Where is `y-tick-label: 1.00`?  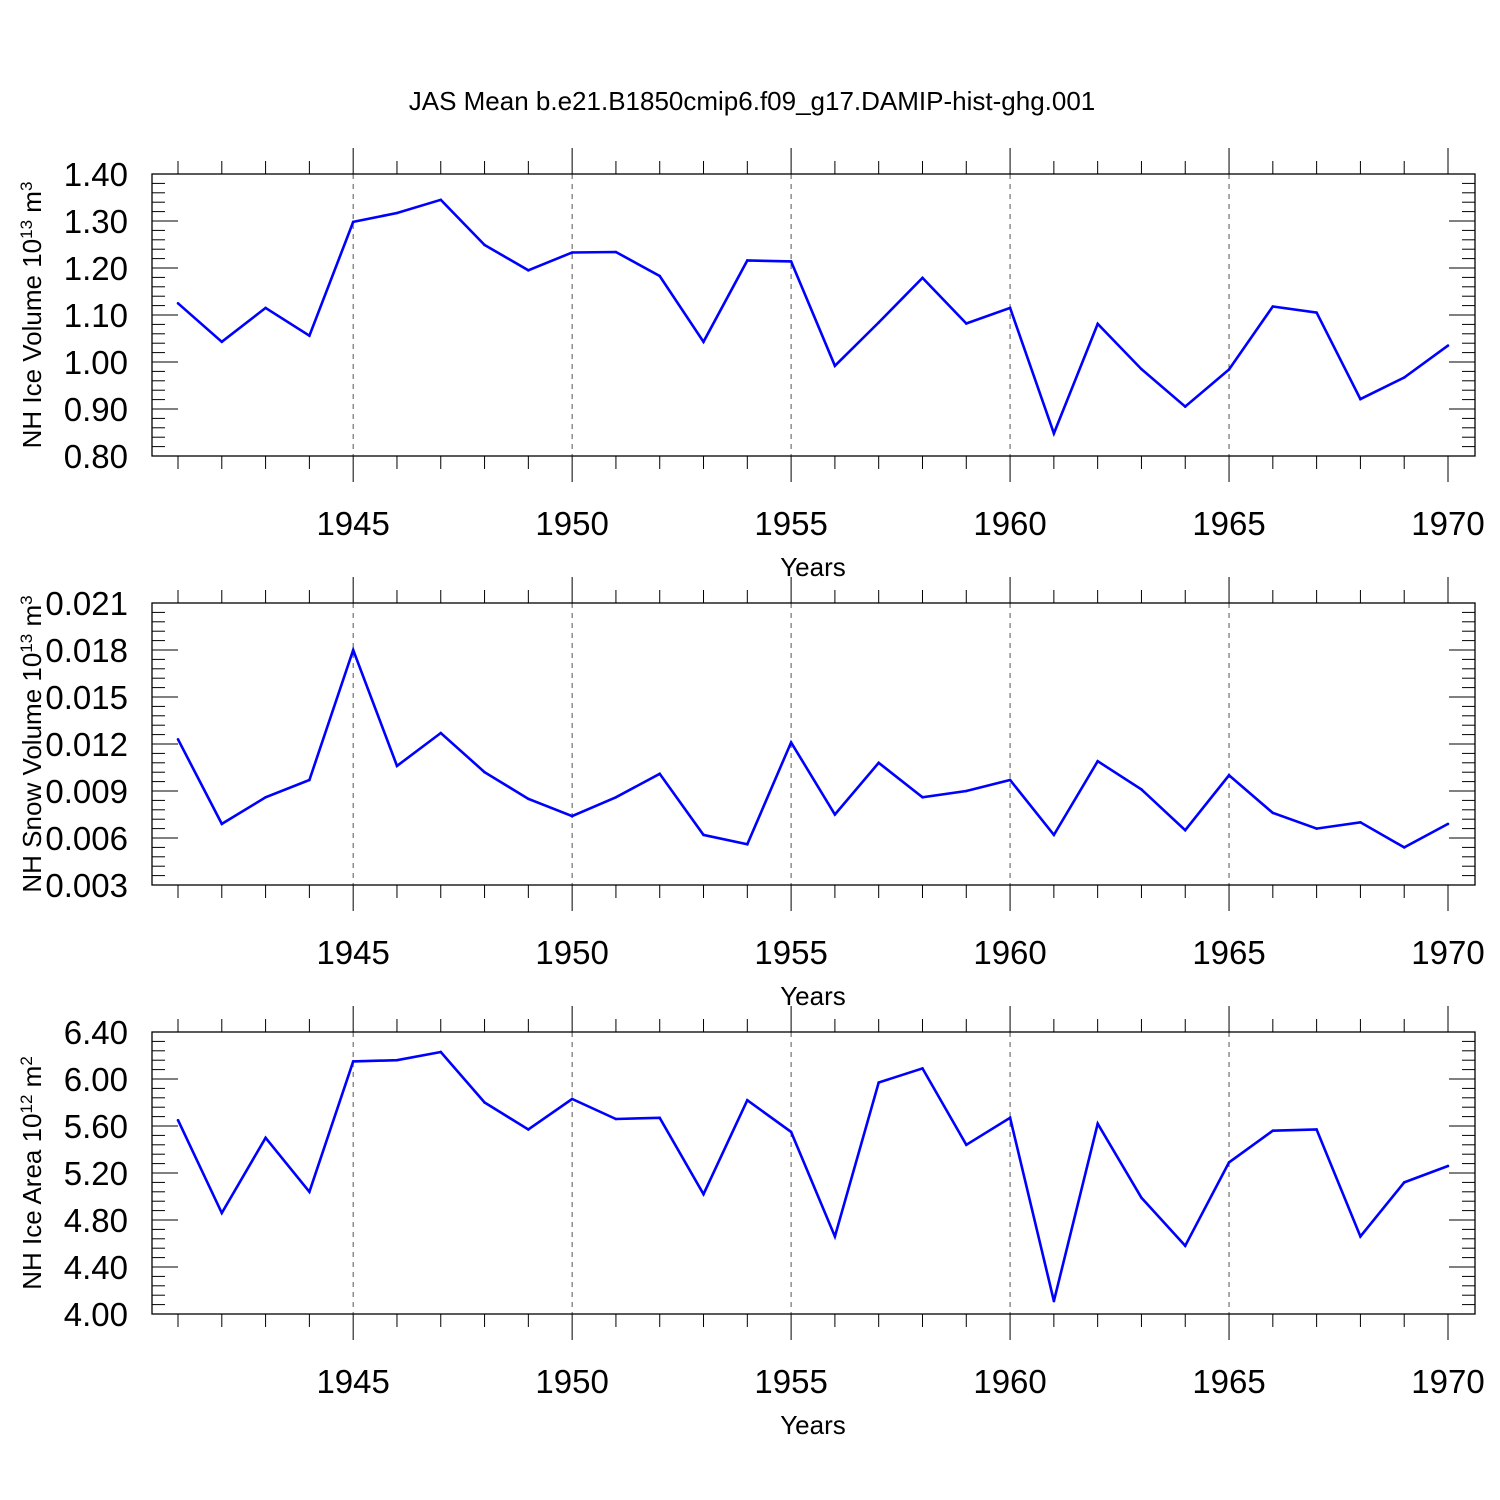
y-tick-label: 1.00 is located at coordinates (96, 362).